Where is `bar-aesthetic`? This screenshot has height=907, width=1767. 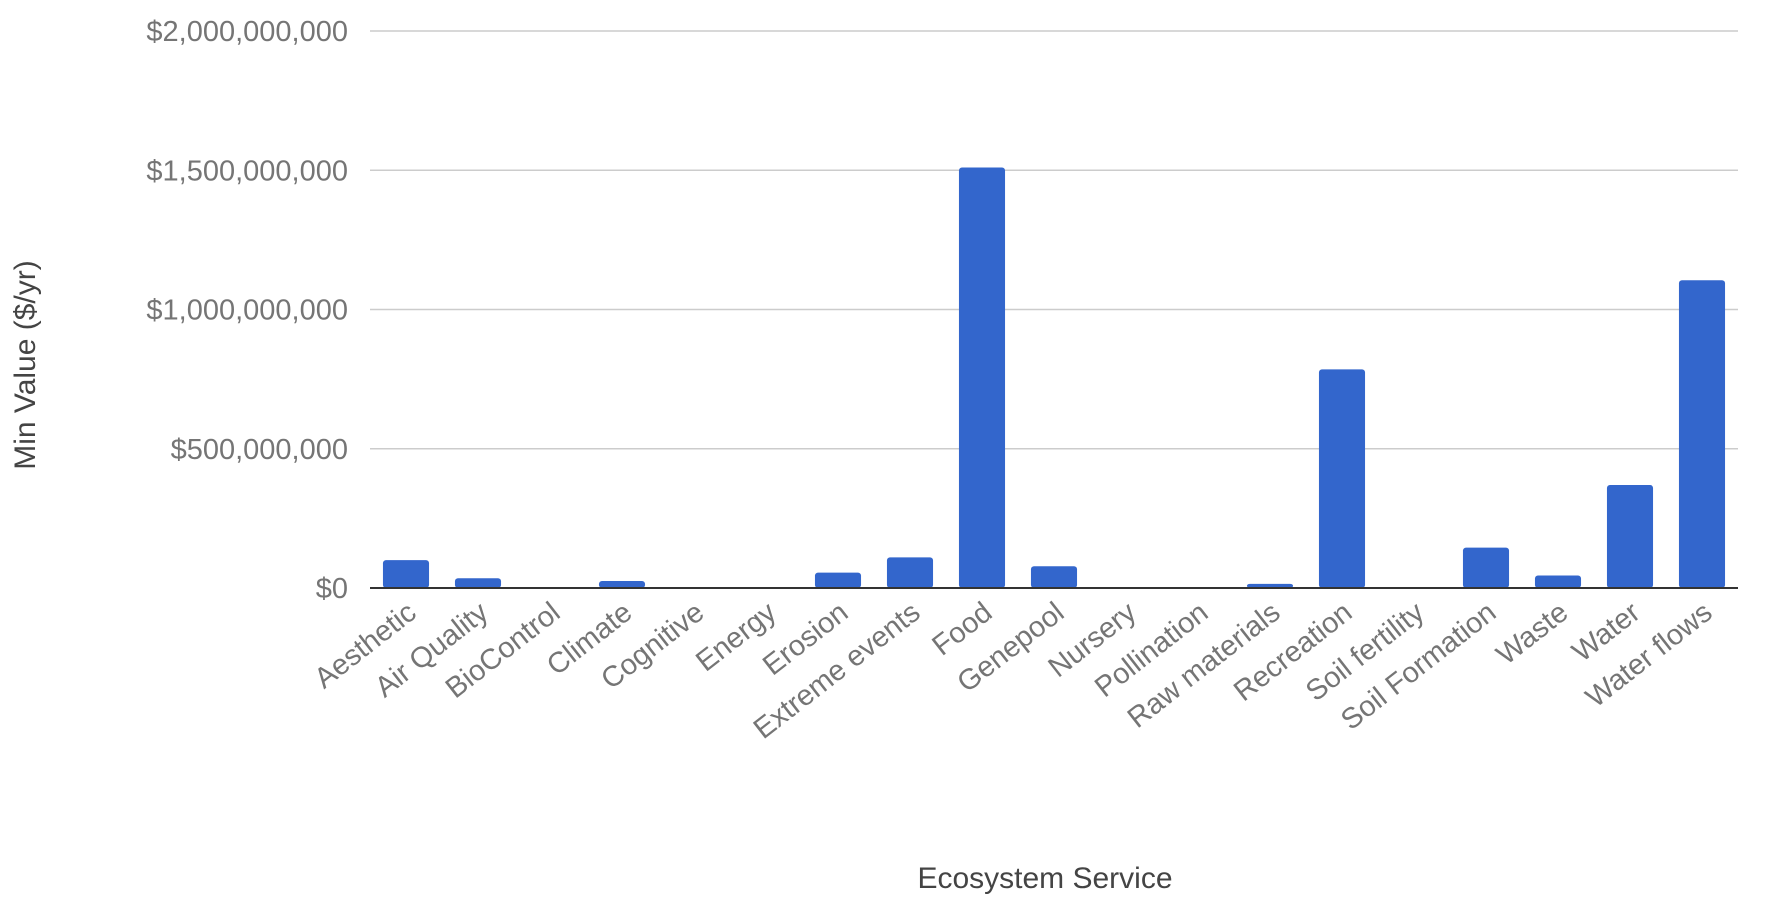
bar-aesthetic is located at coordinates (406, 574).